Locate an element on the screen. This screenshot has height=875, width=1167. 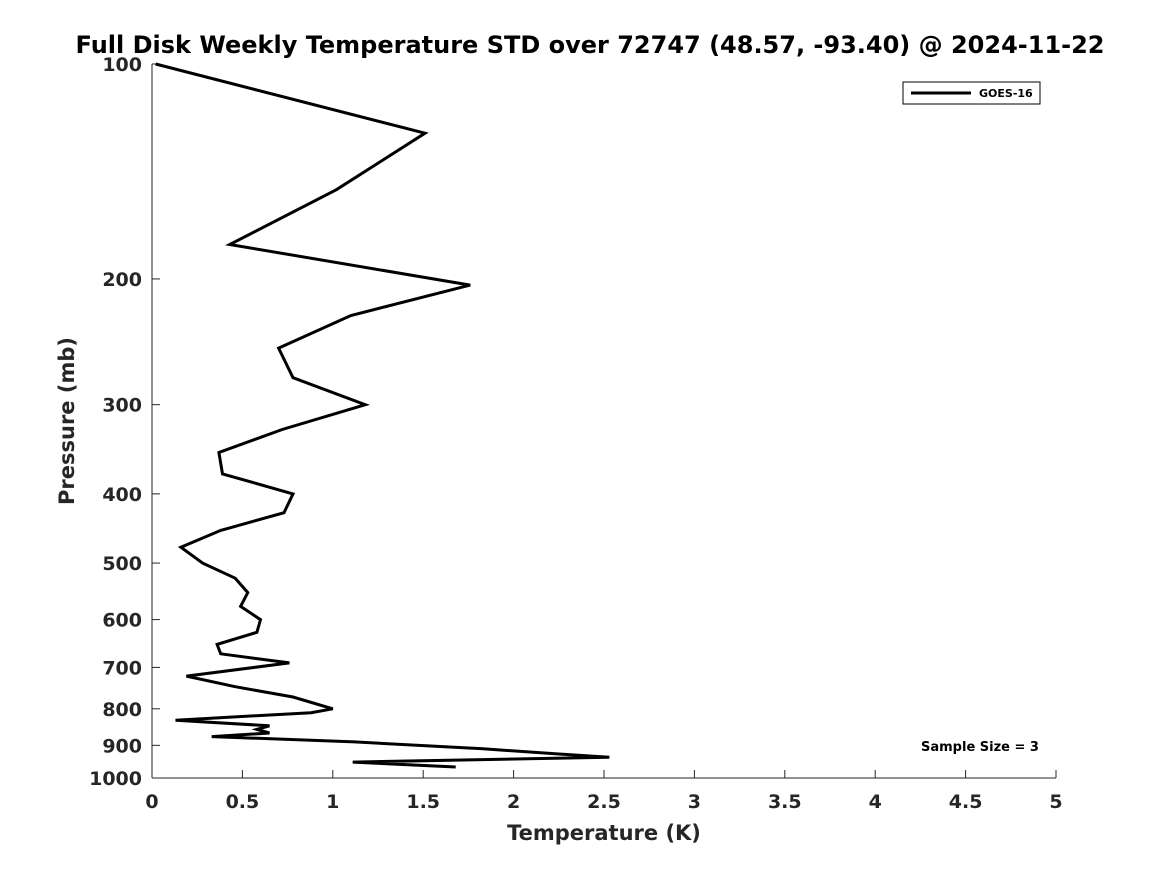
x-tick-label: 2.5 is located at coordinates (604, 802).